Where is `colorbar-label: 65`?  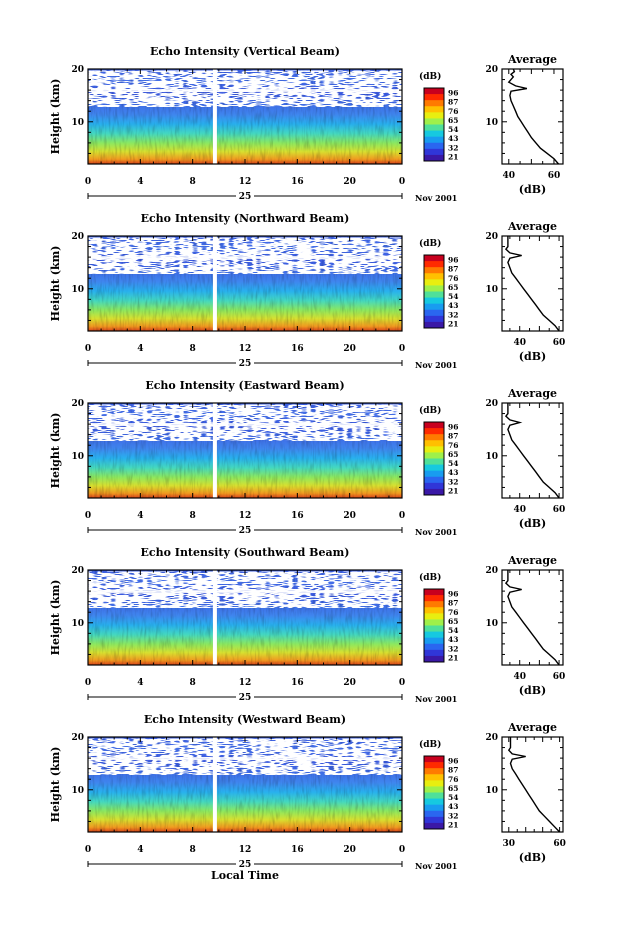 colorbar-label: 65 is located at coordinates (453, 621).